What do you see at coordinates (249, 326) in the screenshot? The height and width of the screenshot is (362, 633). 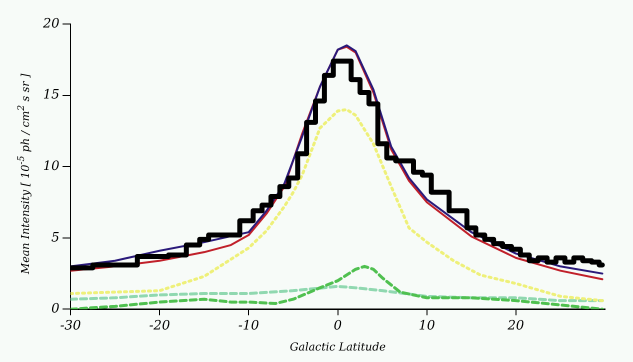 I see `x-tick-label: -10` at bounding box center [249, 326].